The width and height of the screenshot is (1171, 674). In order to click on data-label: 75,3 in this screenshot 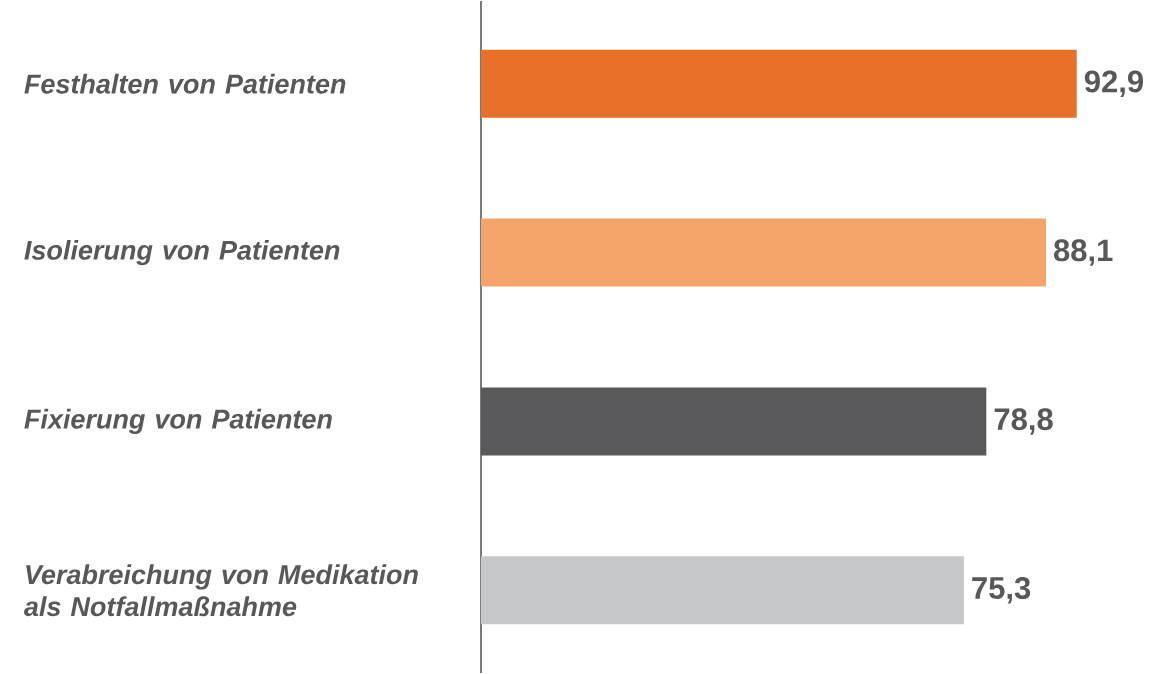, I will do `click(1001, 590)`.